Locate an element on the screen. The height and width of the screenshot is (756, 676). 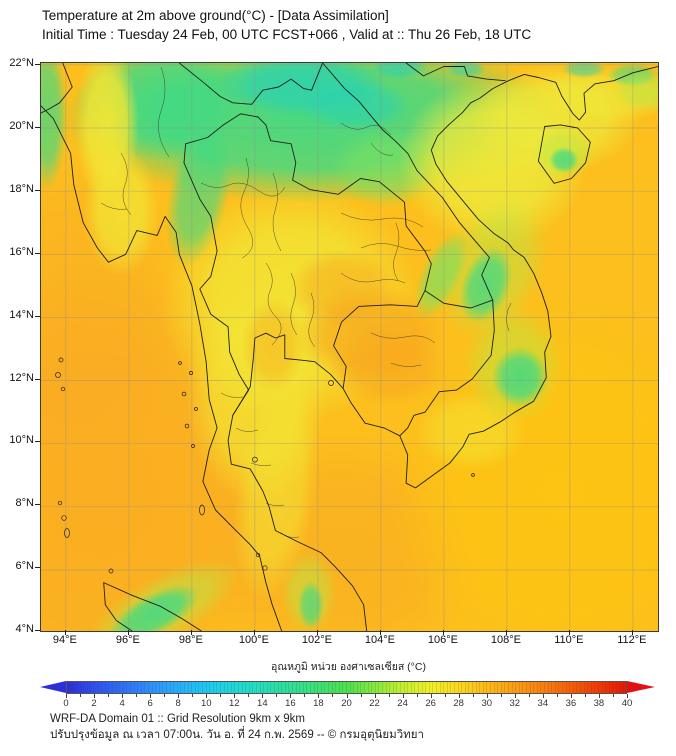
colorbar-cell-lines is located at coordinates (346, 687).